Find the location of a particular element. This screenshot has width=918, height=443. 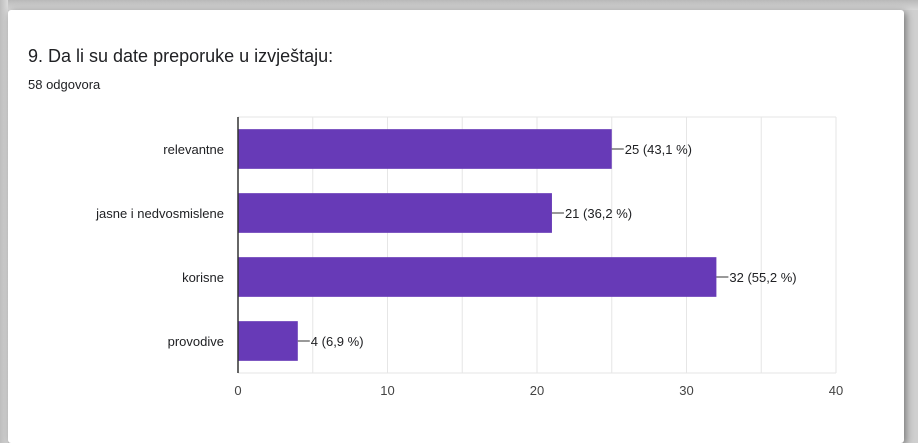

category-label: jasne i nedvosmislene is located at coordinates (159, 213).